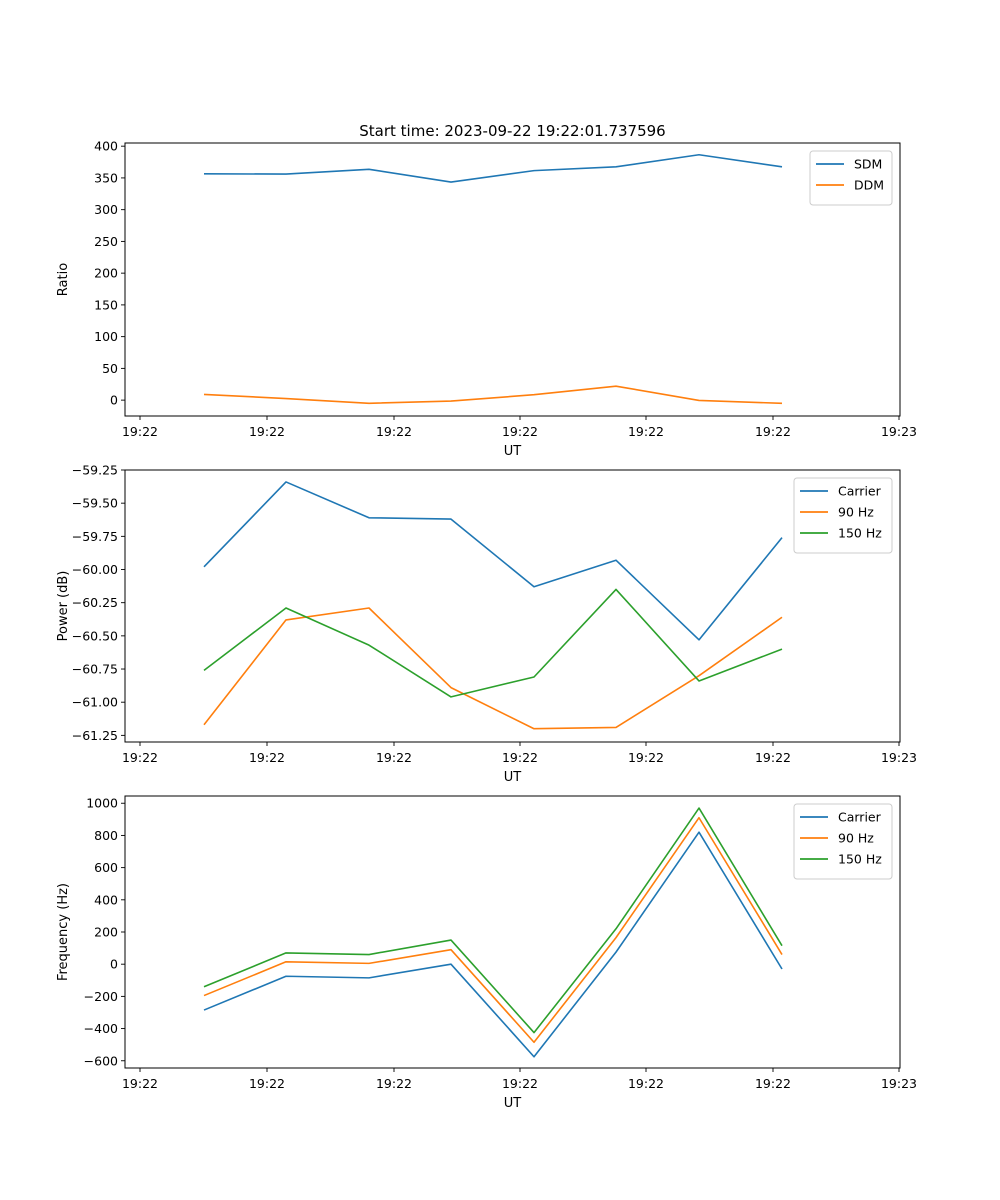 The image size is (1000, 1200). What do you see at coordinates (95, 669) in the screenshot?
I see `y-tick-label: −60.75` at bounding box center [95, 669].